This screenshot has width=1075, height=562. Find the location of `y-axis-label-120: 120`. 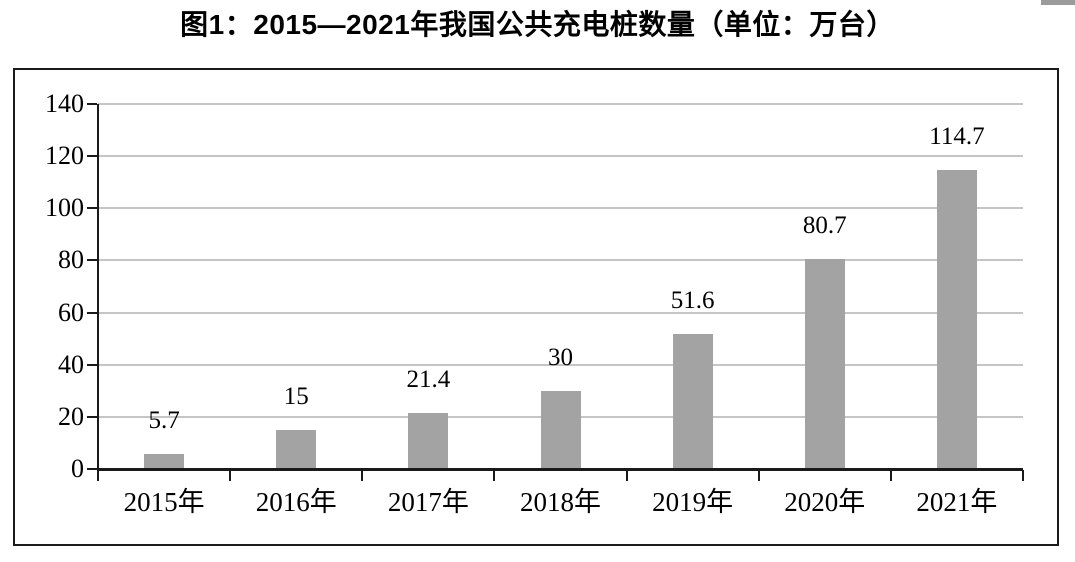

y-axis-label-120: 120 is located at coordinates (64, 156).